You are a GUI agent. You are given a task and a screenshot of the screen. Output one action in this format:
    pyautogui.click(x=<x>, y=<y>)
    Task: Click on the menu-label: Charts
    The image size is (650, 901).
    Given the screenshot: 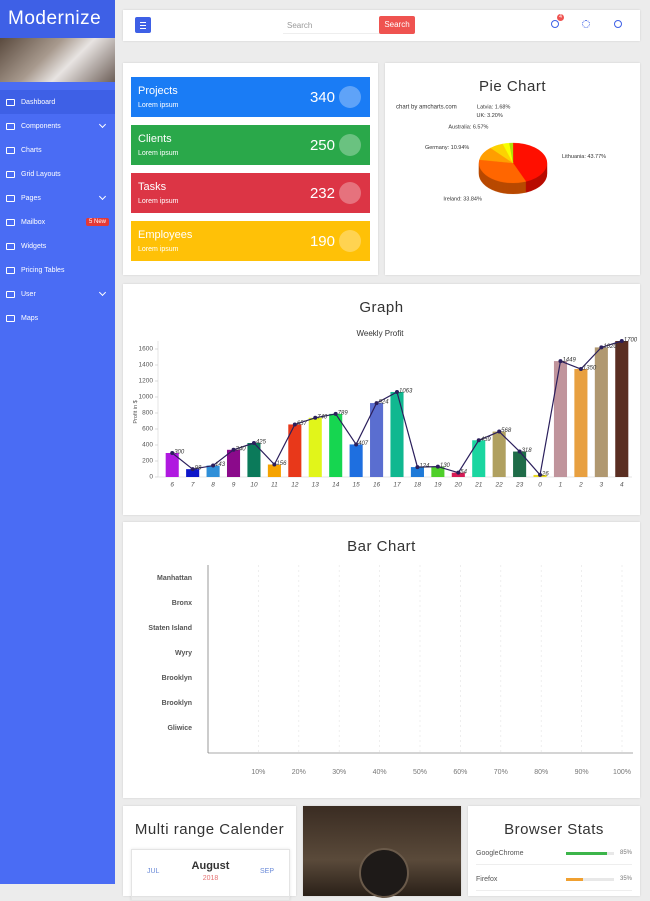 What is the action you would take?
    pyautogui.click(x=31, y=150)
    